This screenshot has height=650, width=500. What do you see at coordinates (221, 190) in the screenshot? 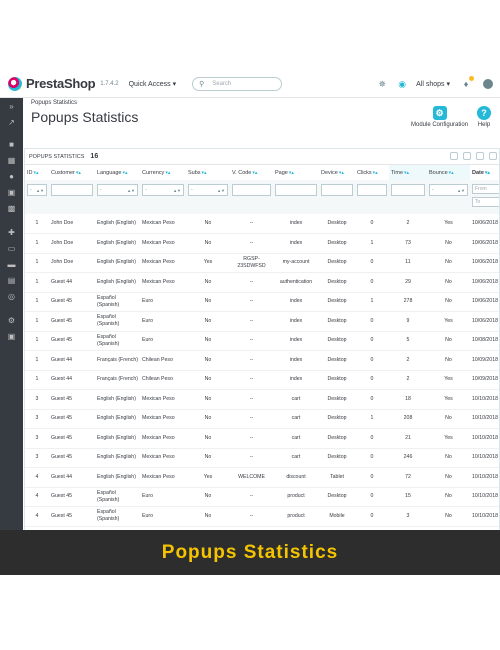
I see `caret-icon: ▲▼` at bounding box center [221, 190].